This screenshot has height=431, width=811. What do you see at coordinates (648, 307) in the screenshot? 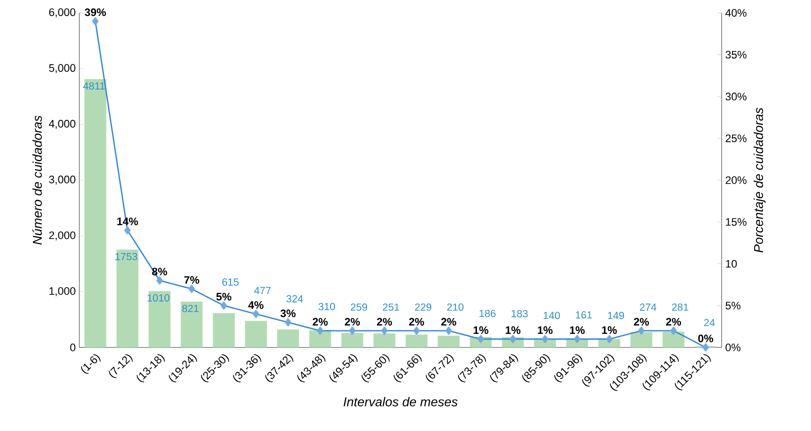
I see `data-label: 274` at bounding box center [648, 307].